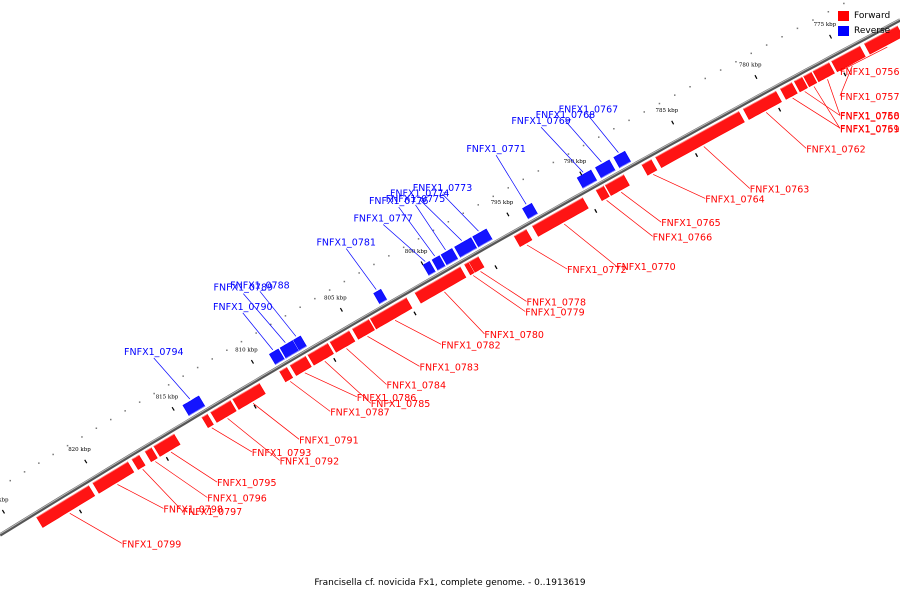 This screenshot has height=600, width=900. What do you see at coordinates (466, 263) in the screenshot?
I see `gene-FNFX1_0779-edge` at bounding box center [466, 263].